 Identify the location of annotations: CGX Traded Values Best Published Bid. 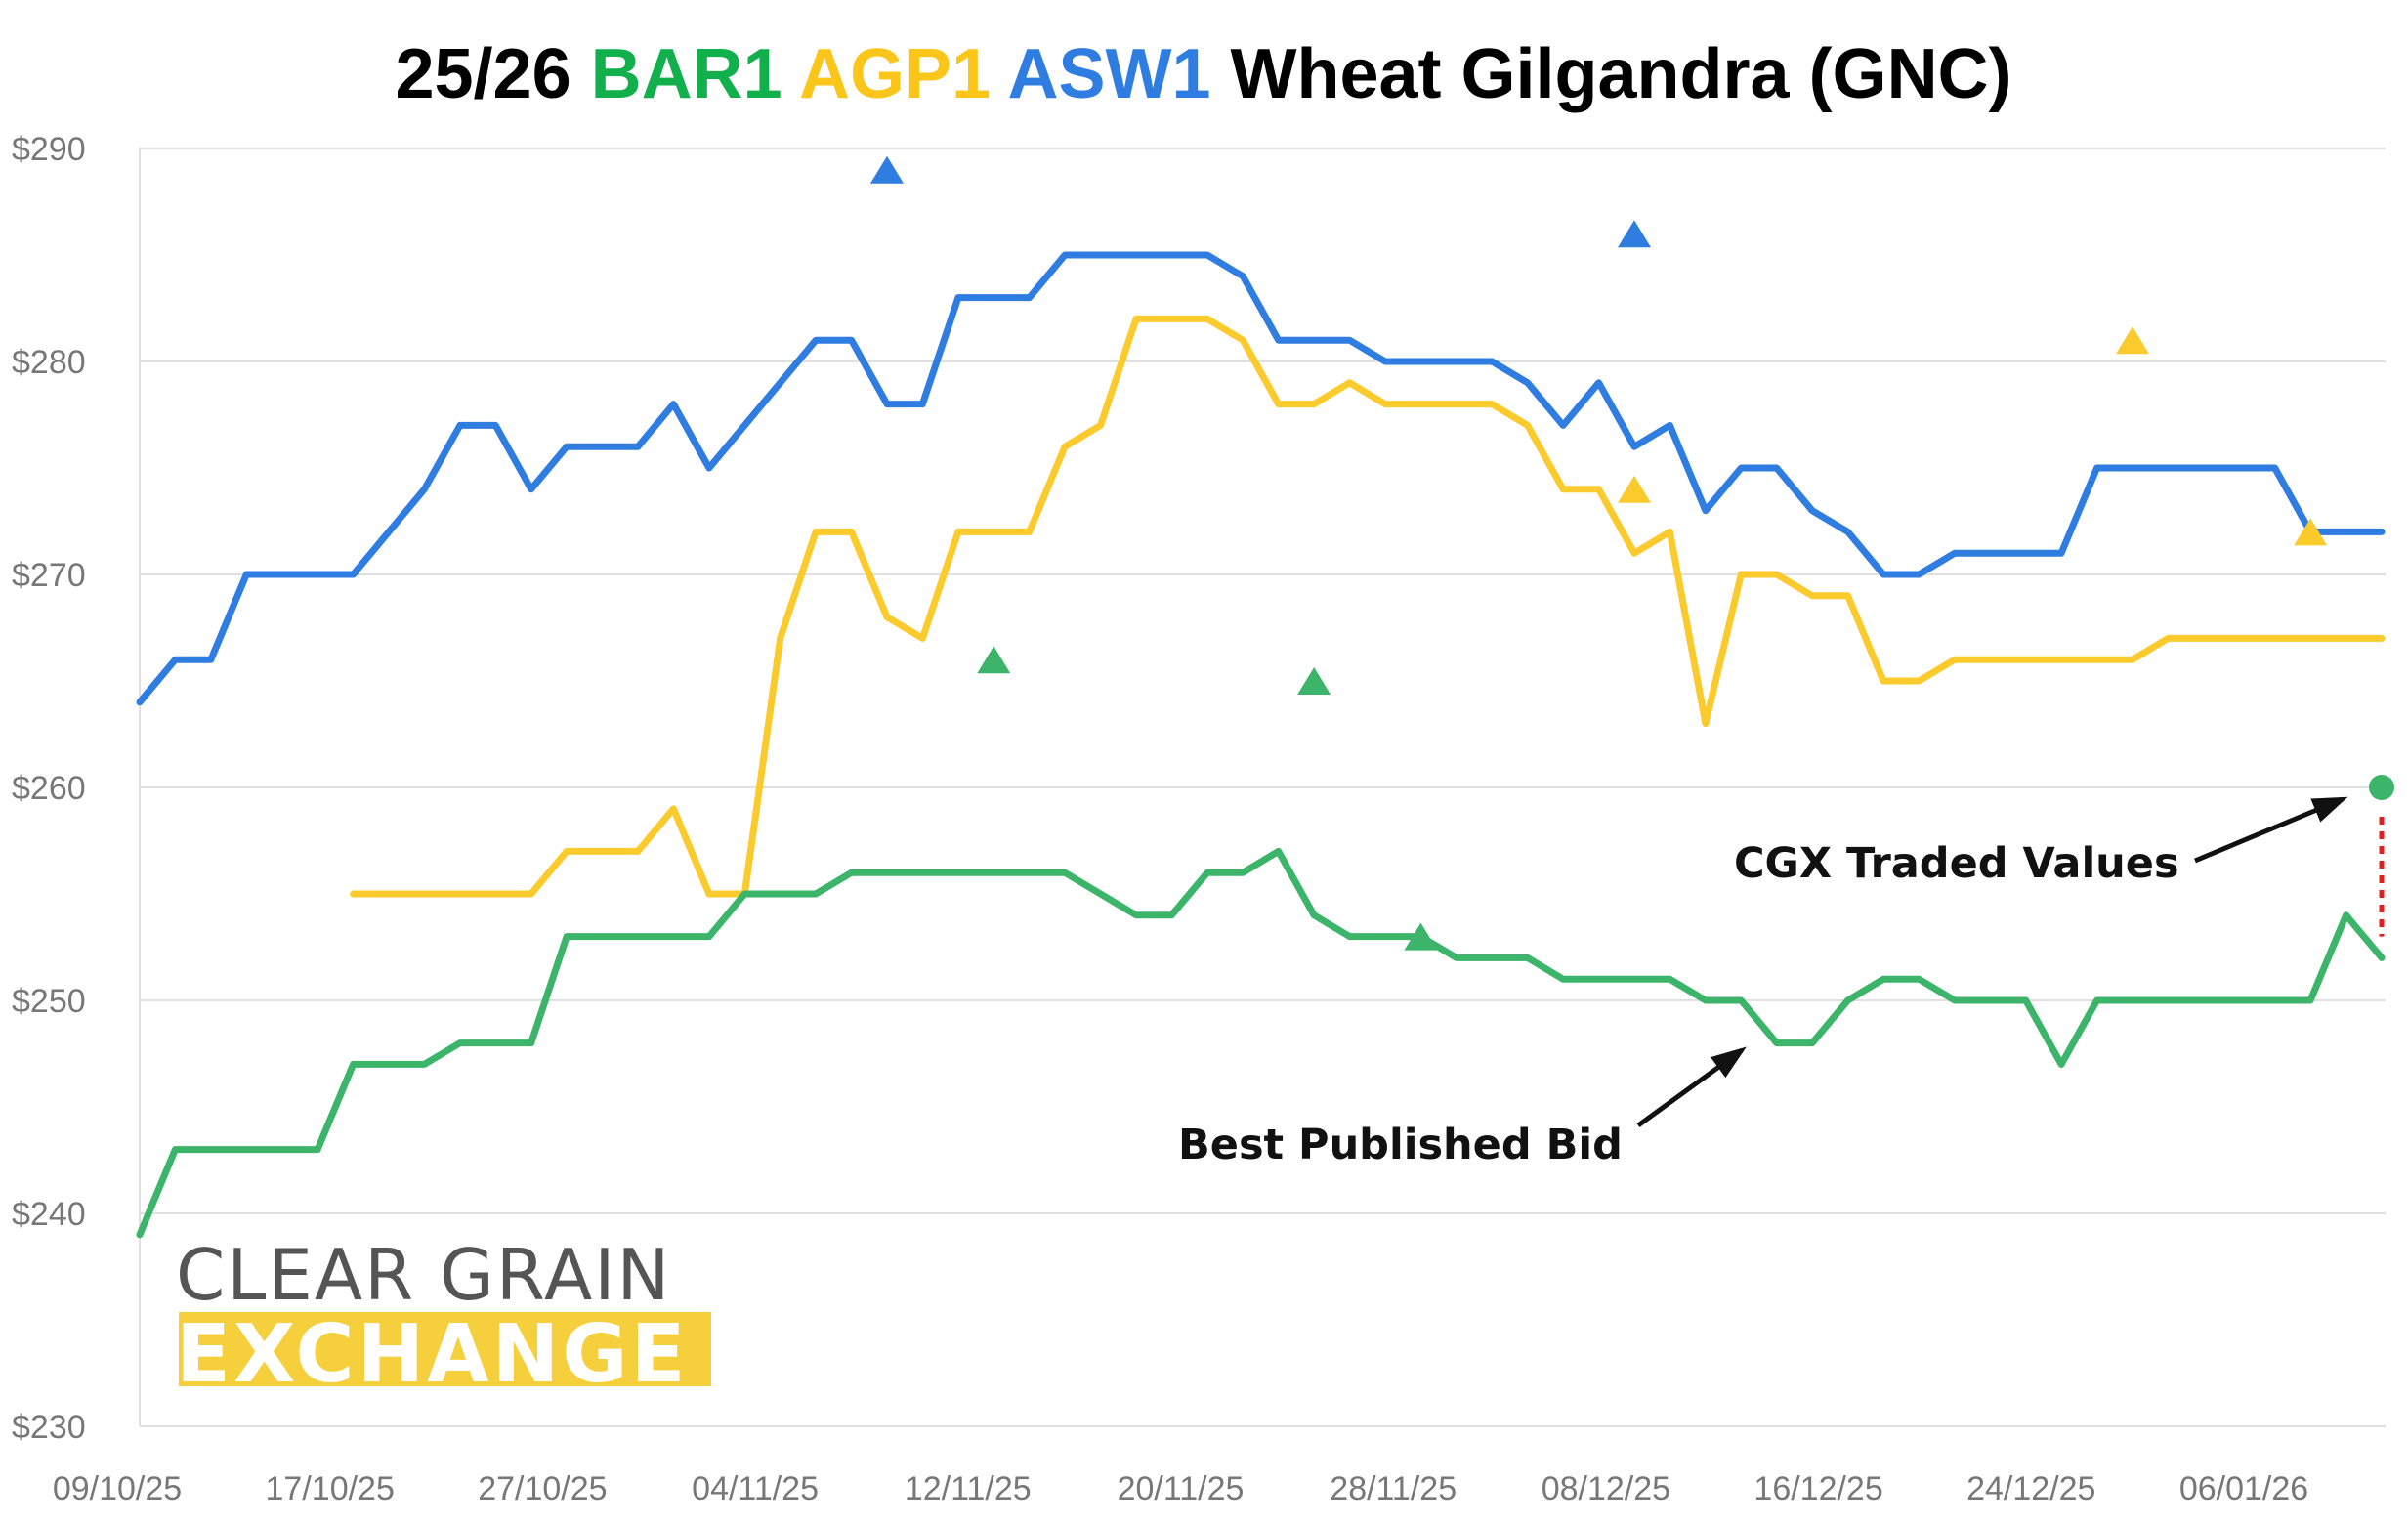
(1786, 972).